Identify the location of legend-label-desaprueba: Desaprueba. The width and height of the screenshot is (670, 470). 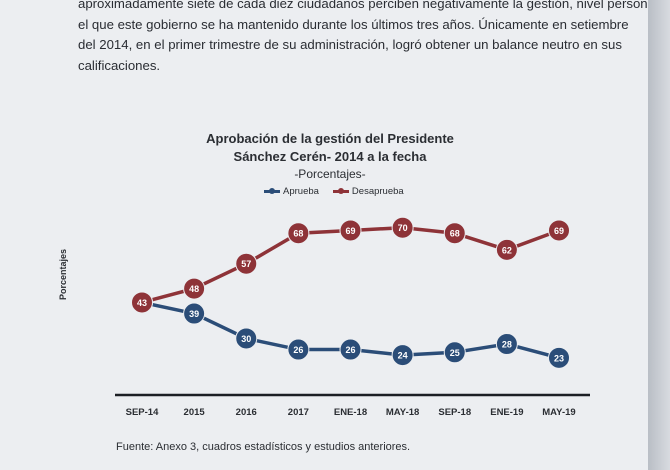
(377, 191).